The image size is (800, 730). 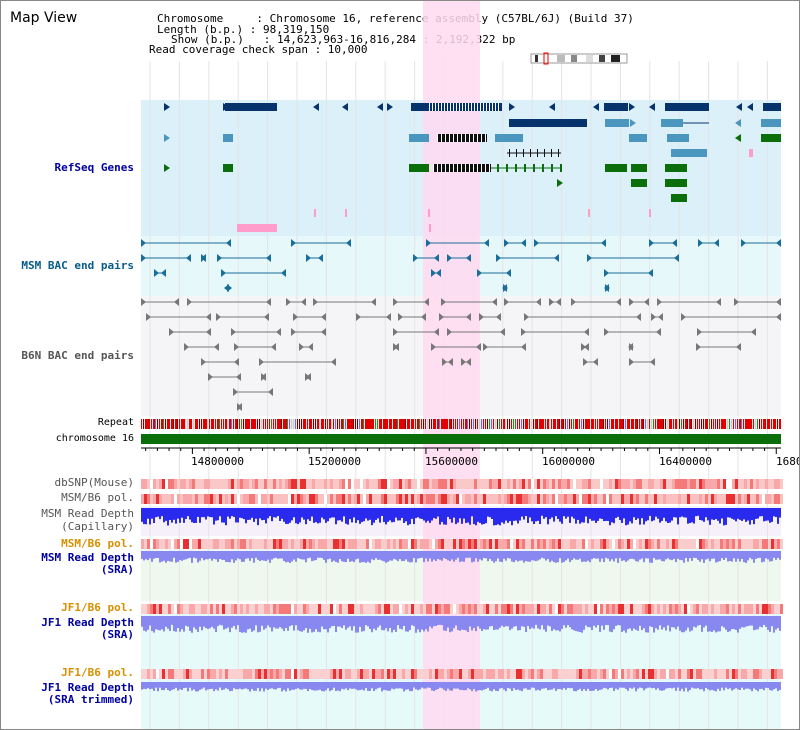 I want to click on b6n-bac-label: B6N BAC end pairs, so click(x=77, y=355).